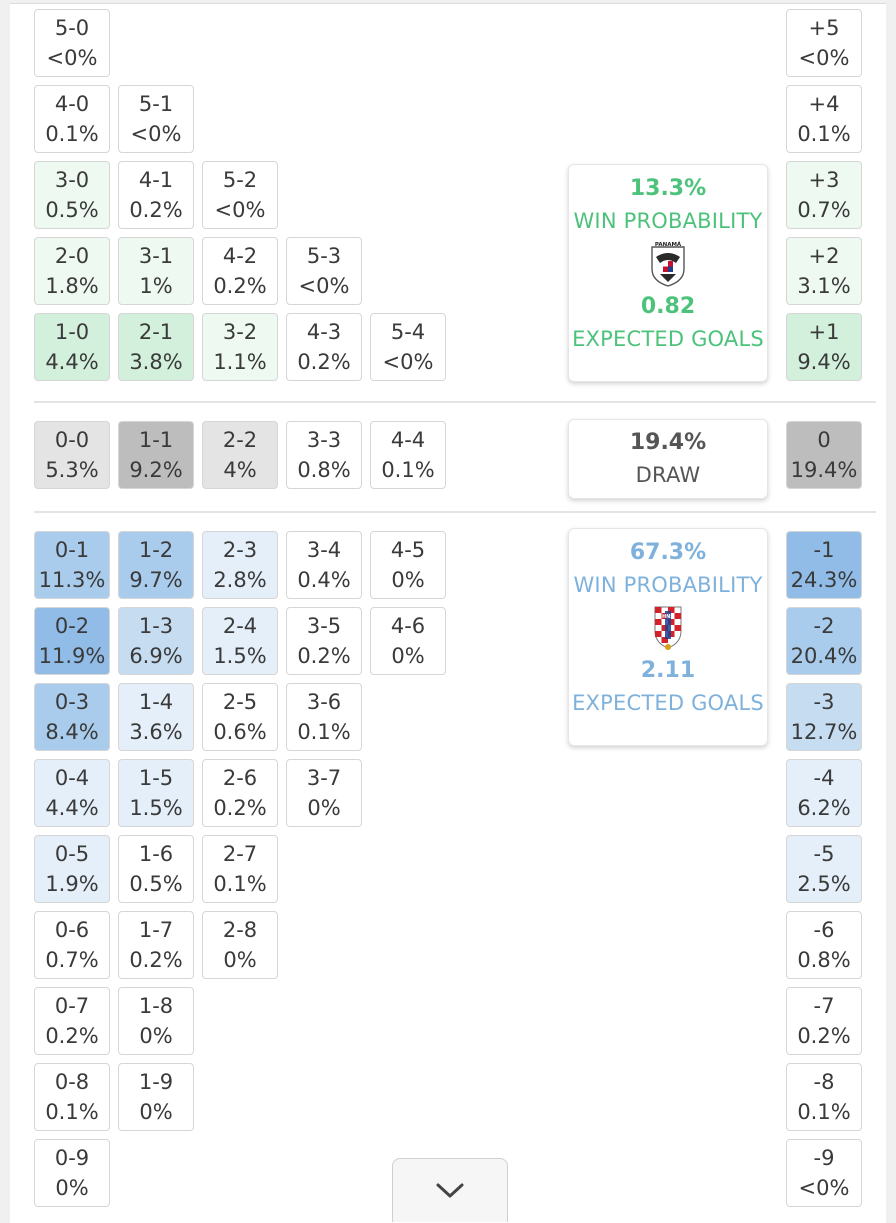 This screenshot has width=896, height=1223. I want to click on score-cell: 0-9 0%, so click(72, 1173).